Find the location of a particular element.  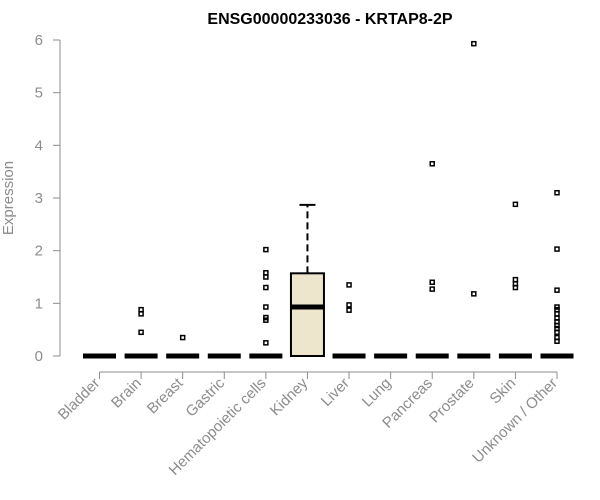

x-tick-label: Bladder is located at coordinates (79, 399).